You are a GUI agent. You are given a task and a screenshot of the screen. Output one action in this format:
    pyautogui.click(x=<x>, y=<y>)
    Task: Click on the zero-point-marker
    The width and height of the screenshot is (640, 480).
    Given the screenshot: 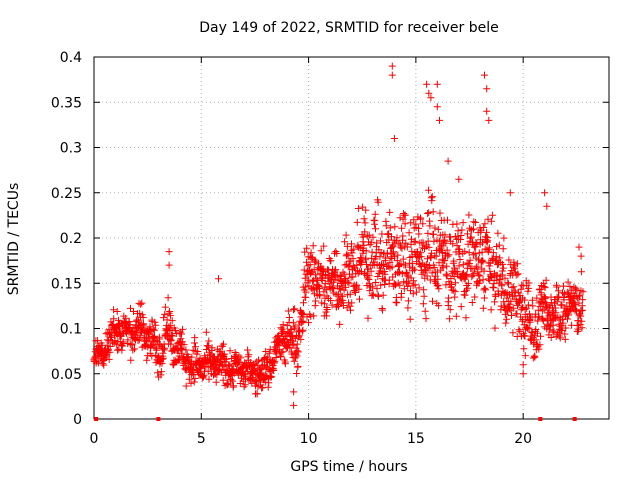 What is the action you would take?
    pyautogui.click(x=574, y=419)
    